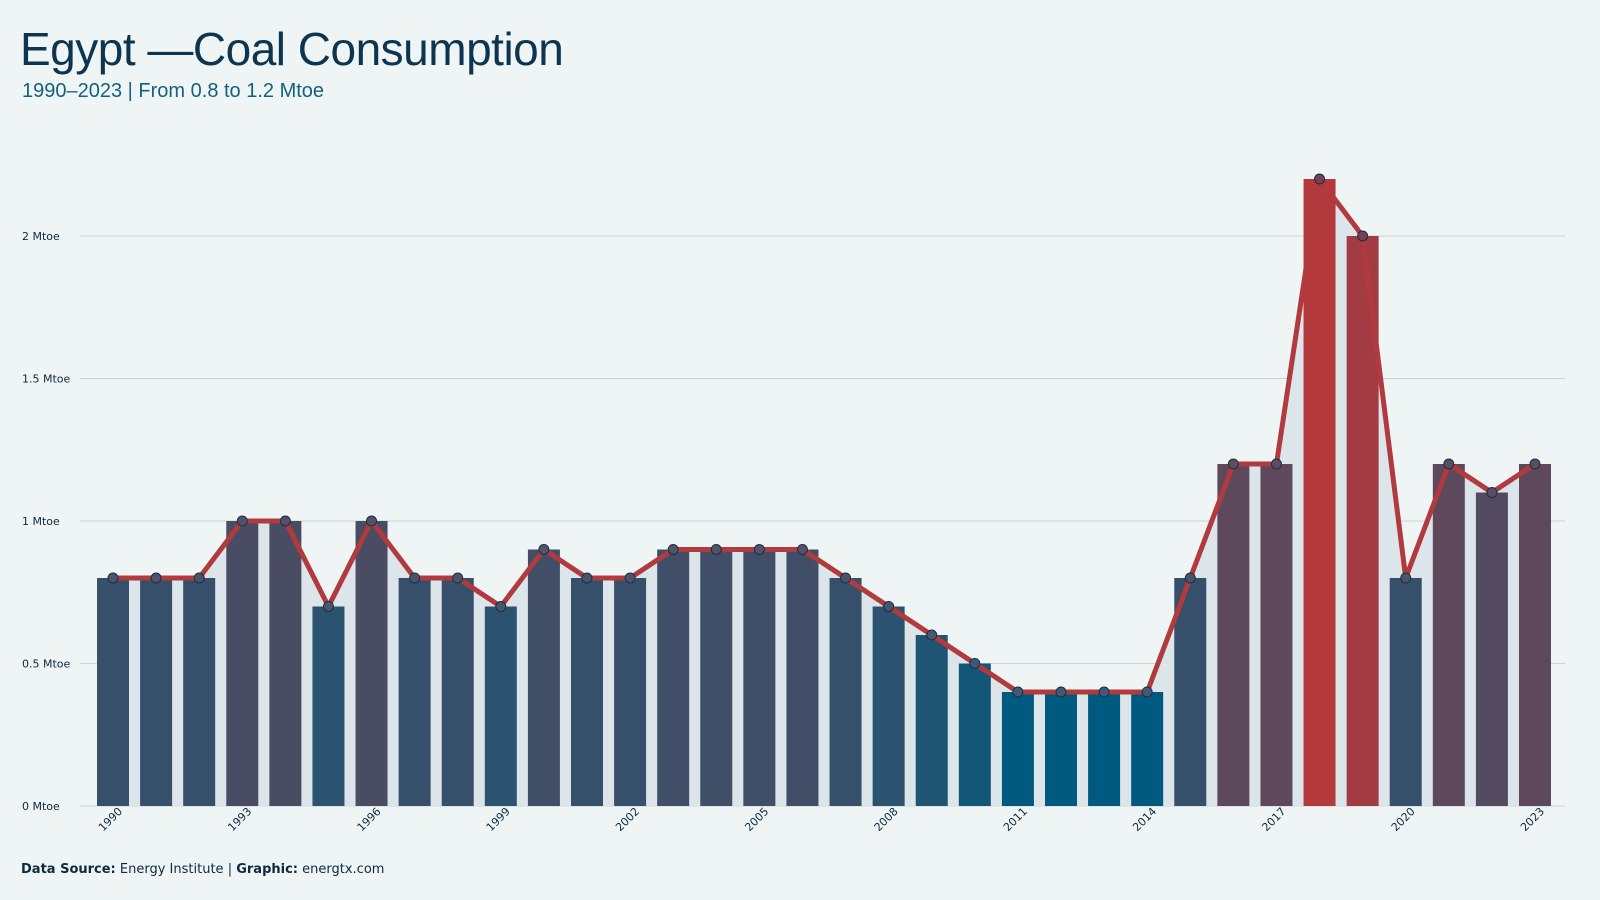 Image resolution: width=1600 pixels, height=900 pixels. I want to click on bar-1990, so click(113, 692).